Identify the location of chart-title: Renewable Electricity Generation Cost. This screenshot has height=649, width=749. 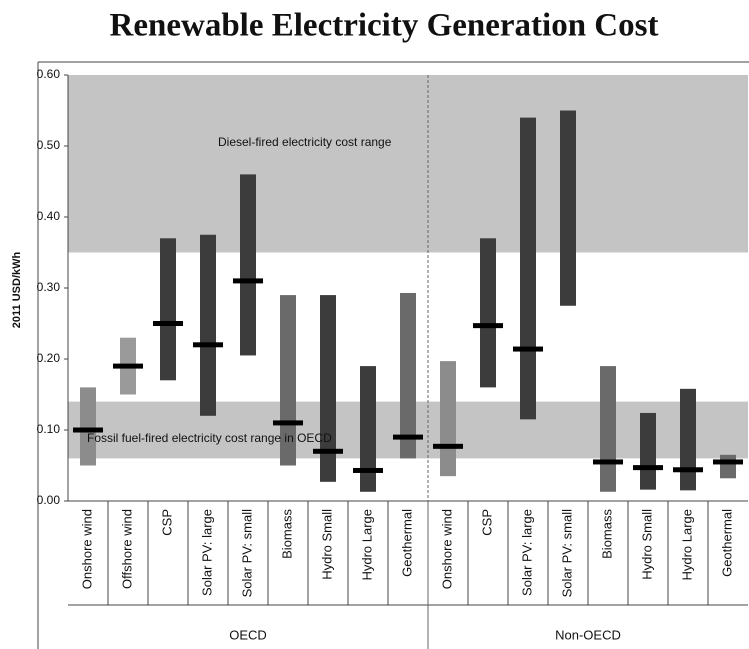
(384, 26).